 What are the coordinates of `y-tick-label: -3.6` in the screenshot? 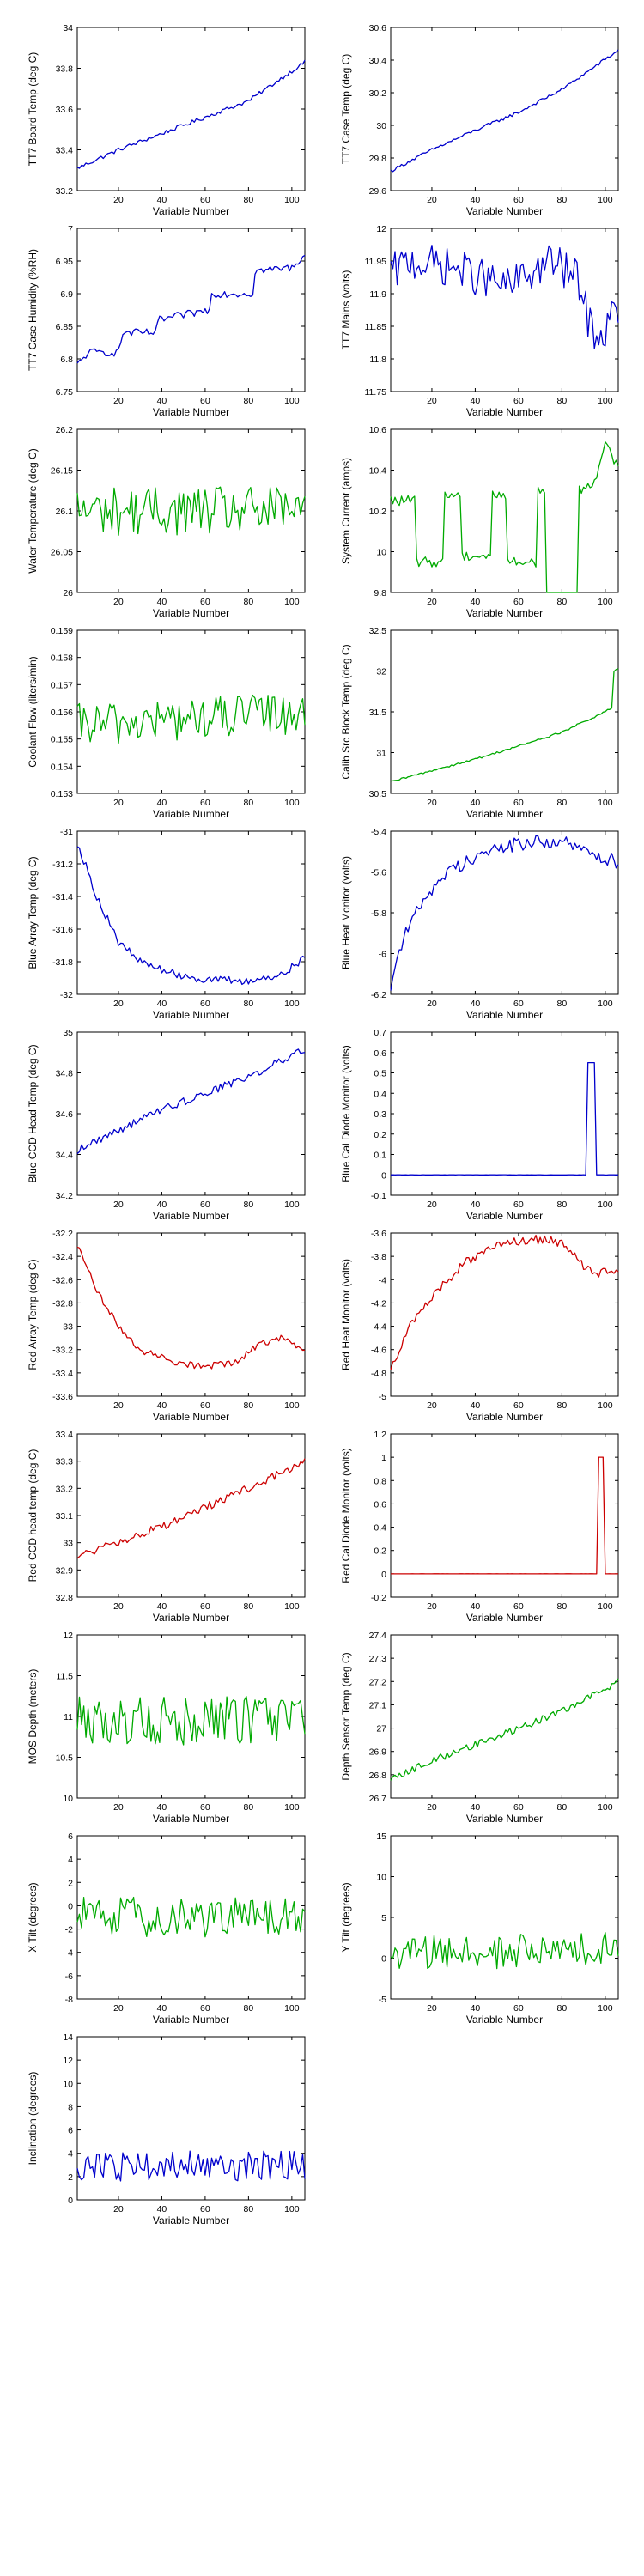 It's located at (378, 1234).